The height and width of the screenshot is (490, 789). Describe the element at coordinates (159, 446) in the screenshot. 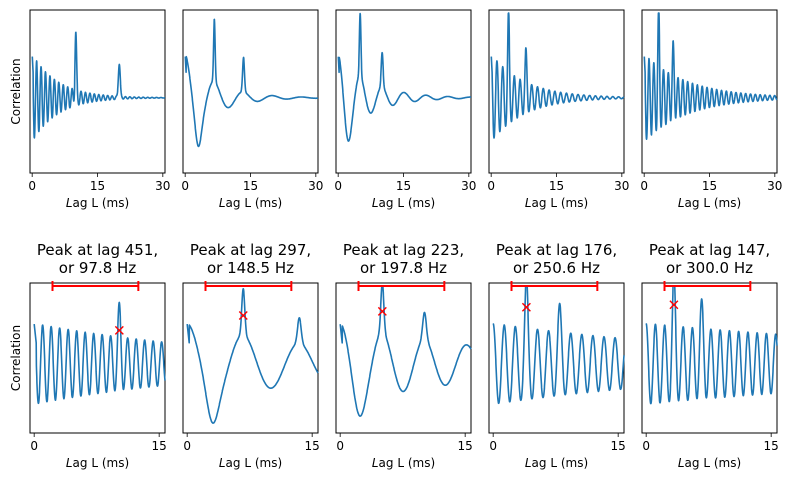

I see `x-tick-label-r2c1: 15` at that location.